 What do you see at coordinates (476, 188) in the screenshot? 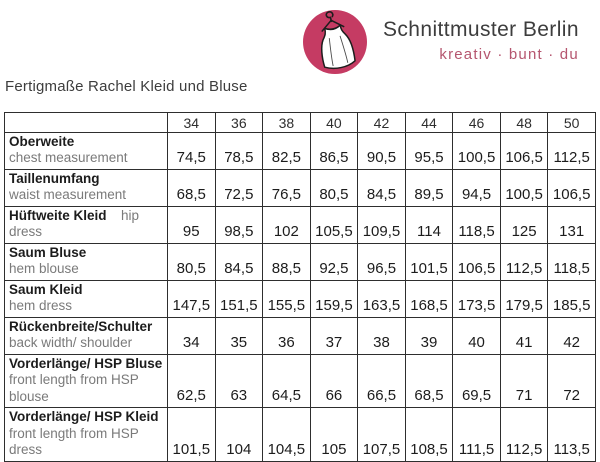
I see `value-cell: 94,5` at bounding box center [476, 188].